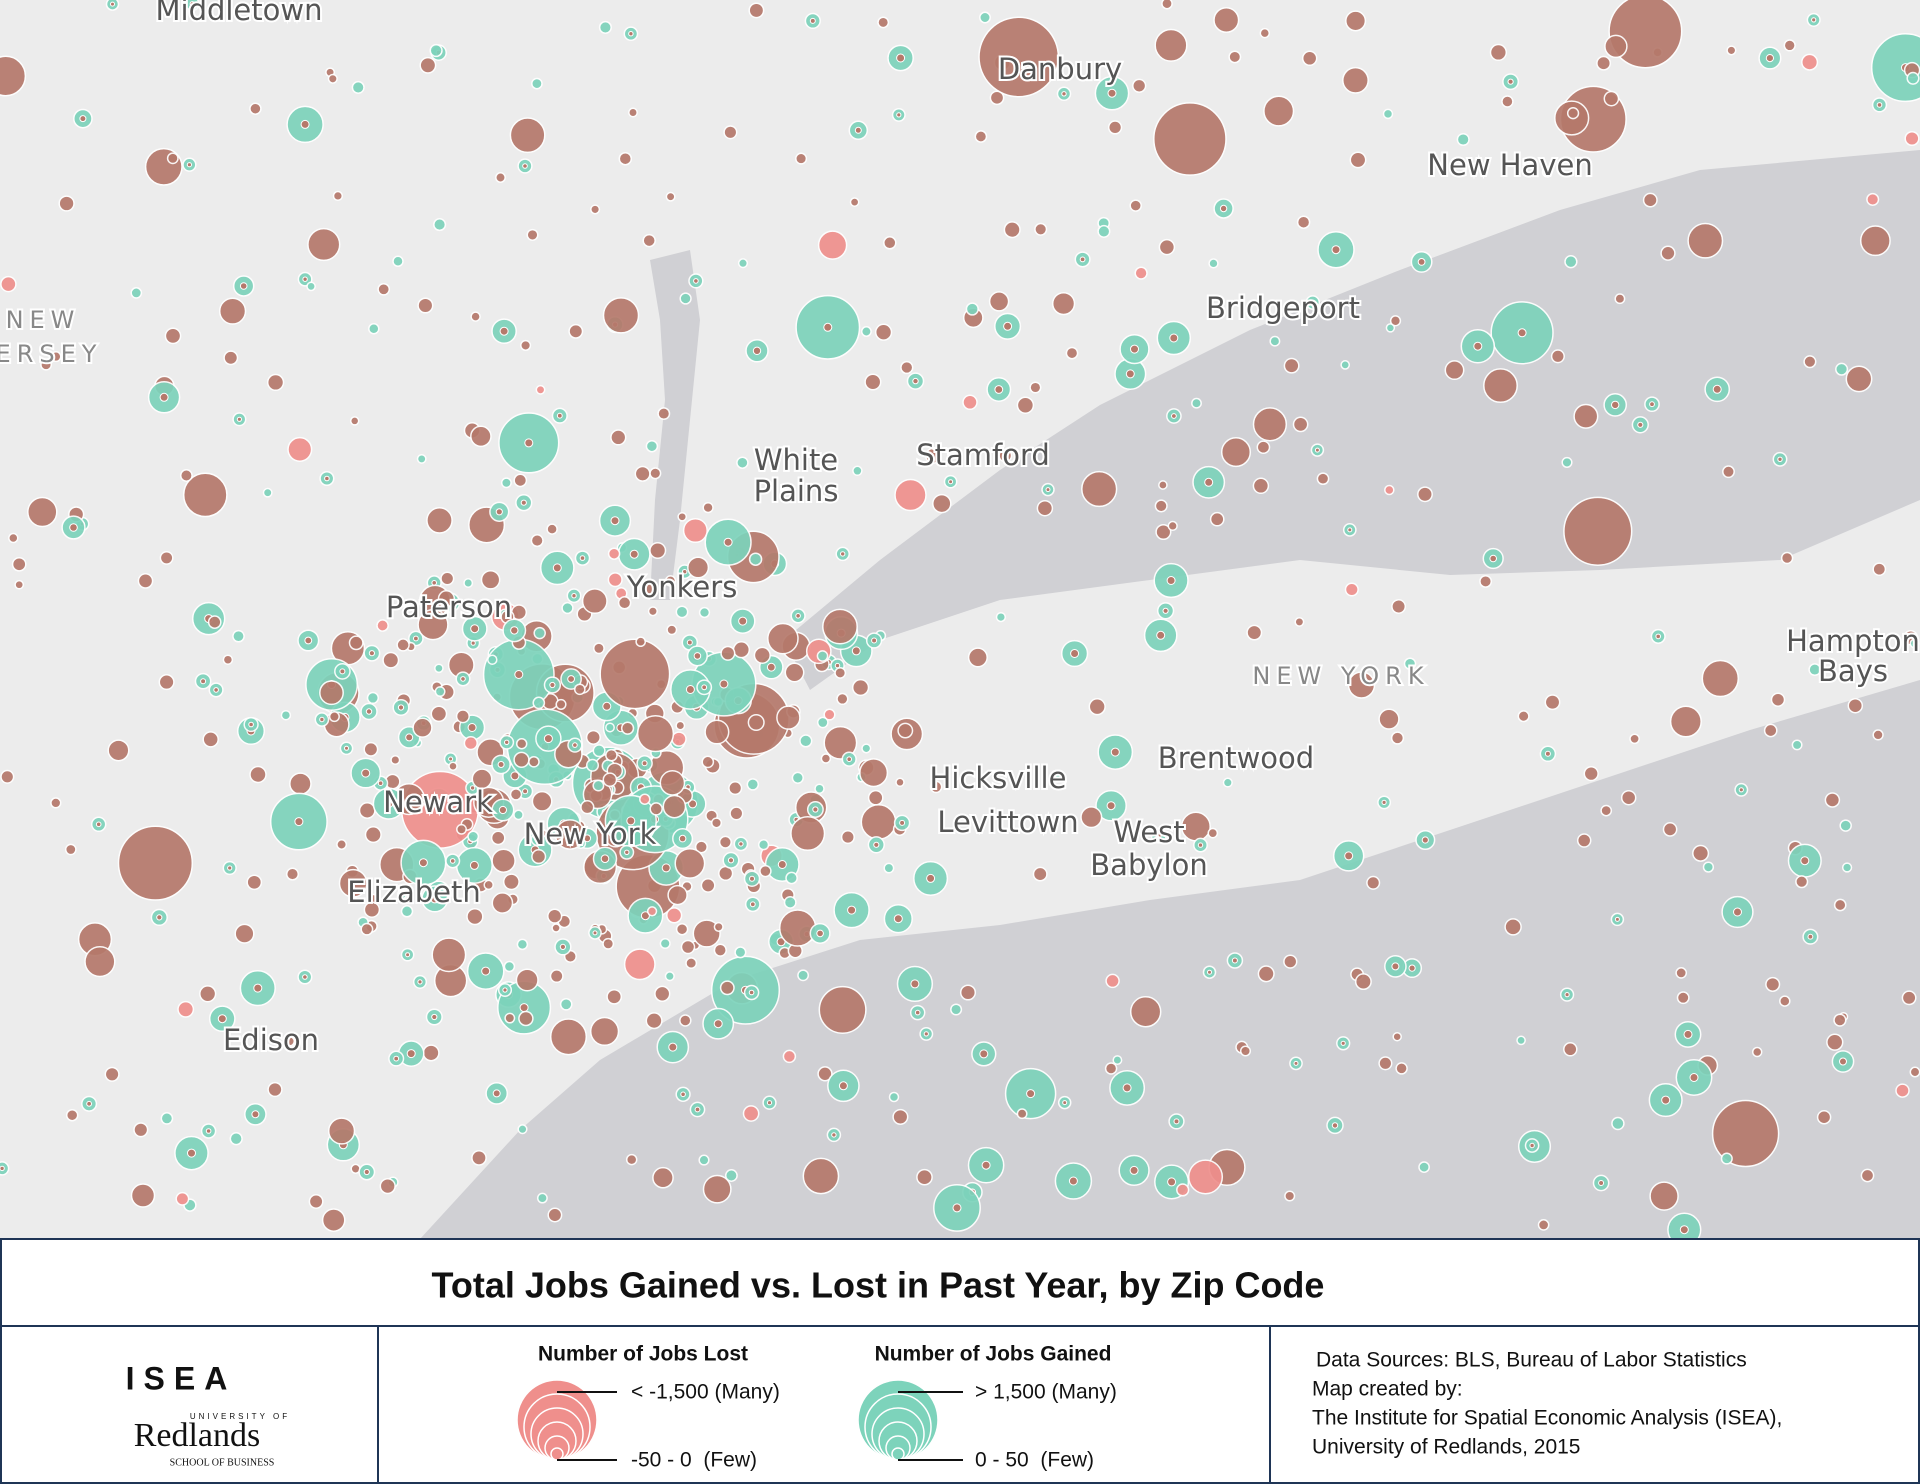  What do you see at coordinates (222, 1462) in the screenshot?
I see `logo-division: SCHOOL OF BUSINESS` at bounding box center [222, 1462].